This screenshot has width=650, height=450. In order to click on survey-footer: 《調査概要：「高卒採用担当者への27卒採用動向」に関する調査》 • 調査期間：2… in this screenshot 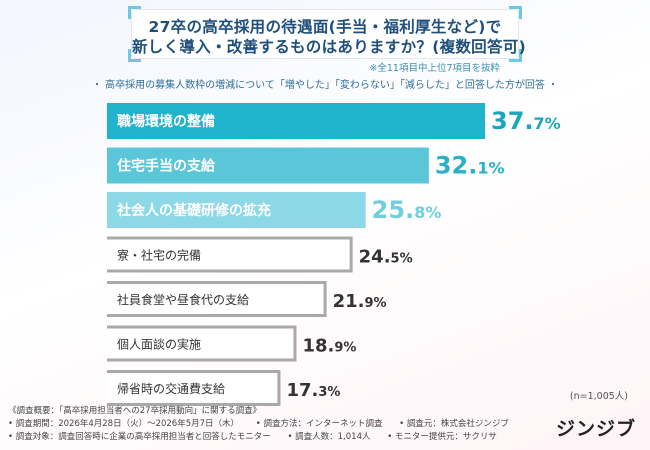, I will do `click(265, 424)`.